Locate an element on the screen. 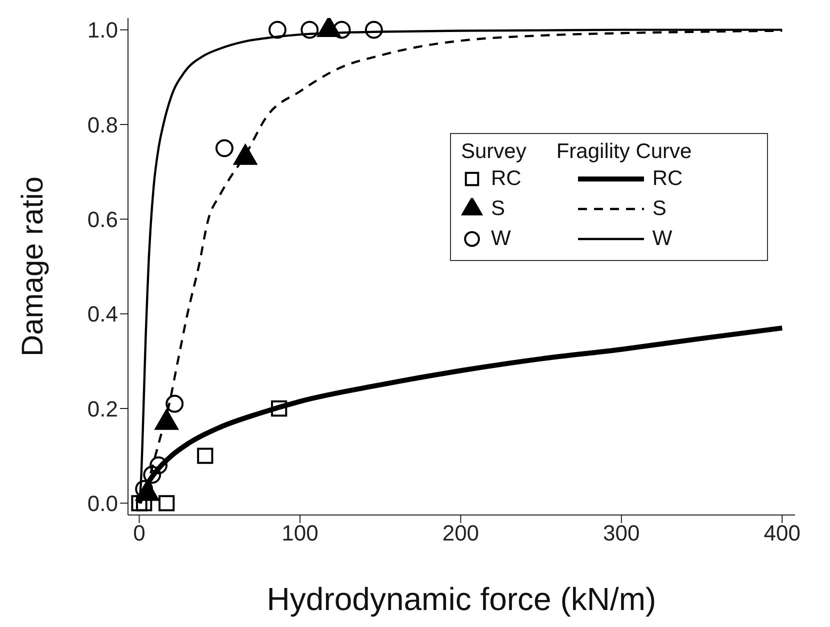 The image size is (830, 627). y-tick-label: 0.6 is located at coordinates (102, 219).